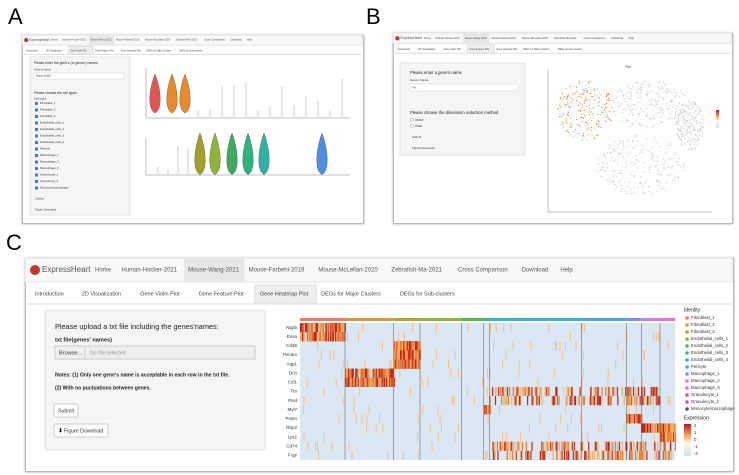  Describe the element at coordinates (472, 319) in the screenshot. I see `cluster-bar` at that location.